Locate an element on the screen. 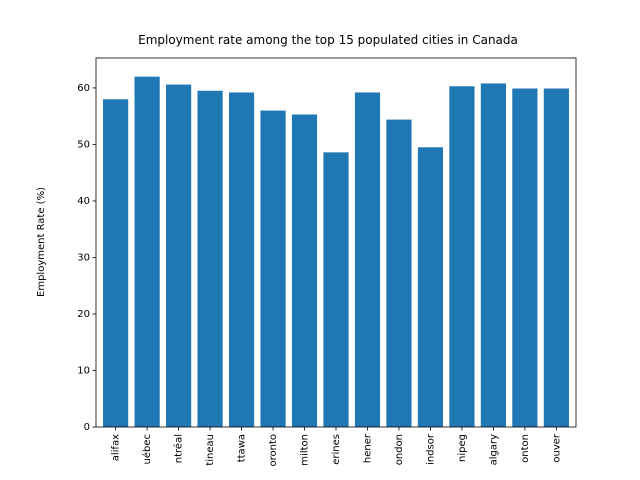 The height and width of the screenshot is (480, 640). x-tick-label: erines is located at coordinates (336, 449).